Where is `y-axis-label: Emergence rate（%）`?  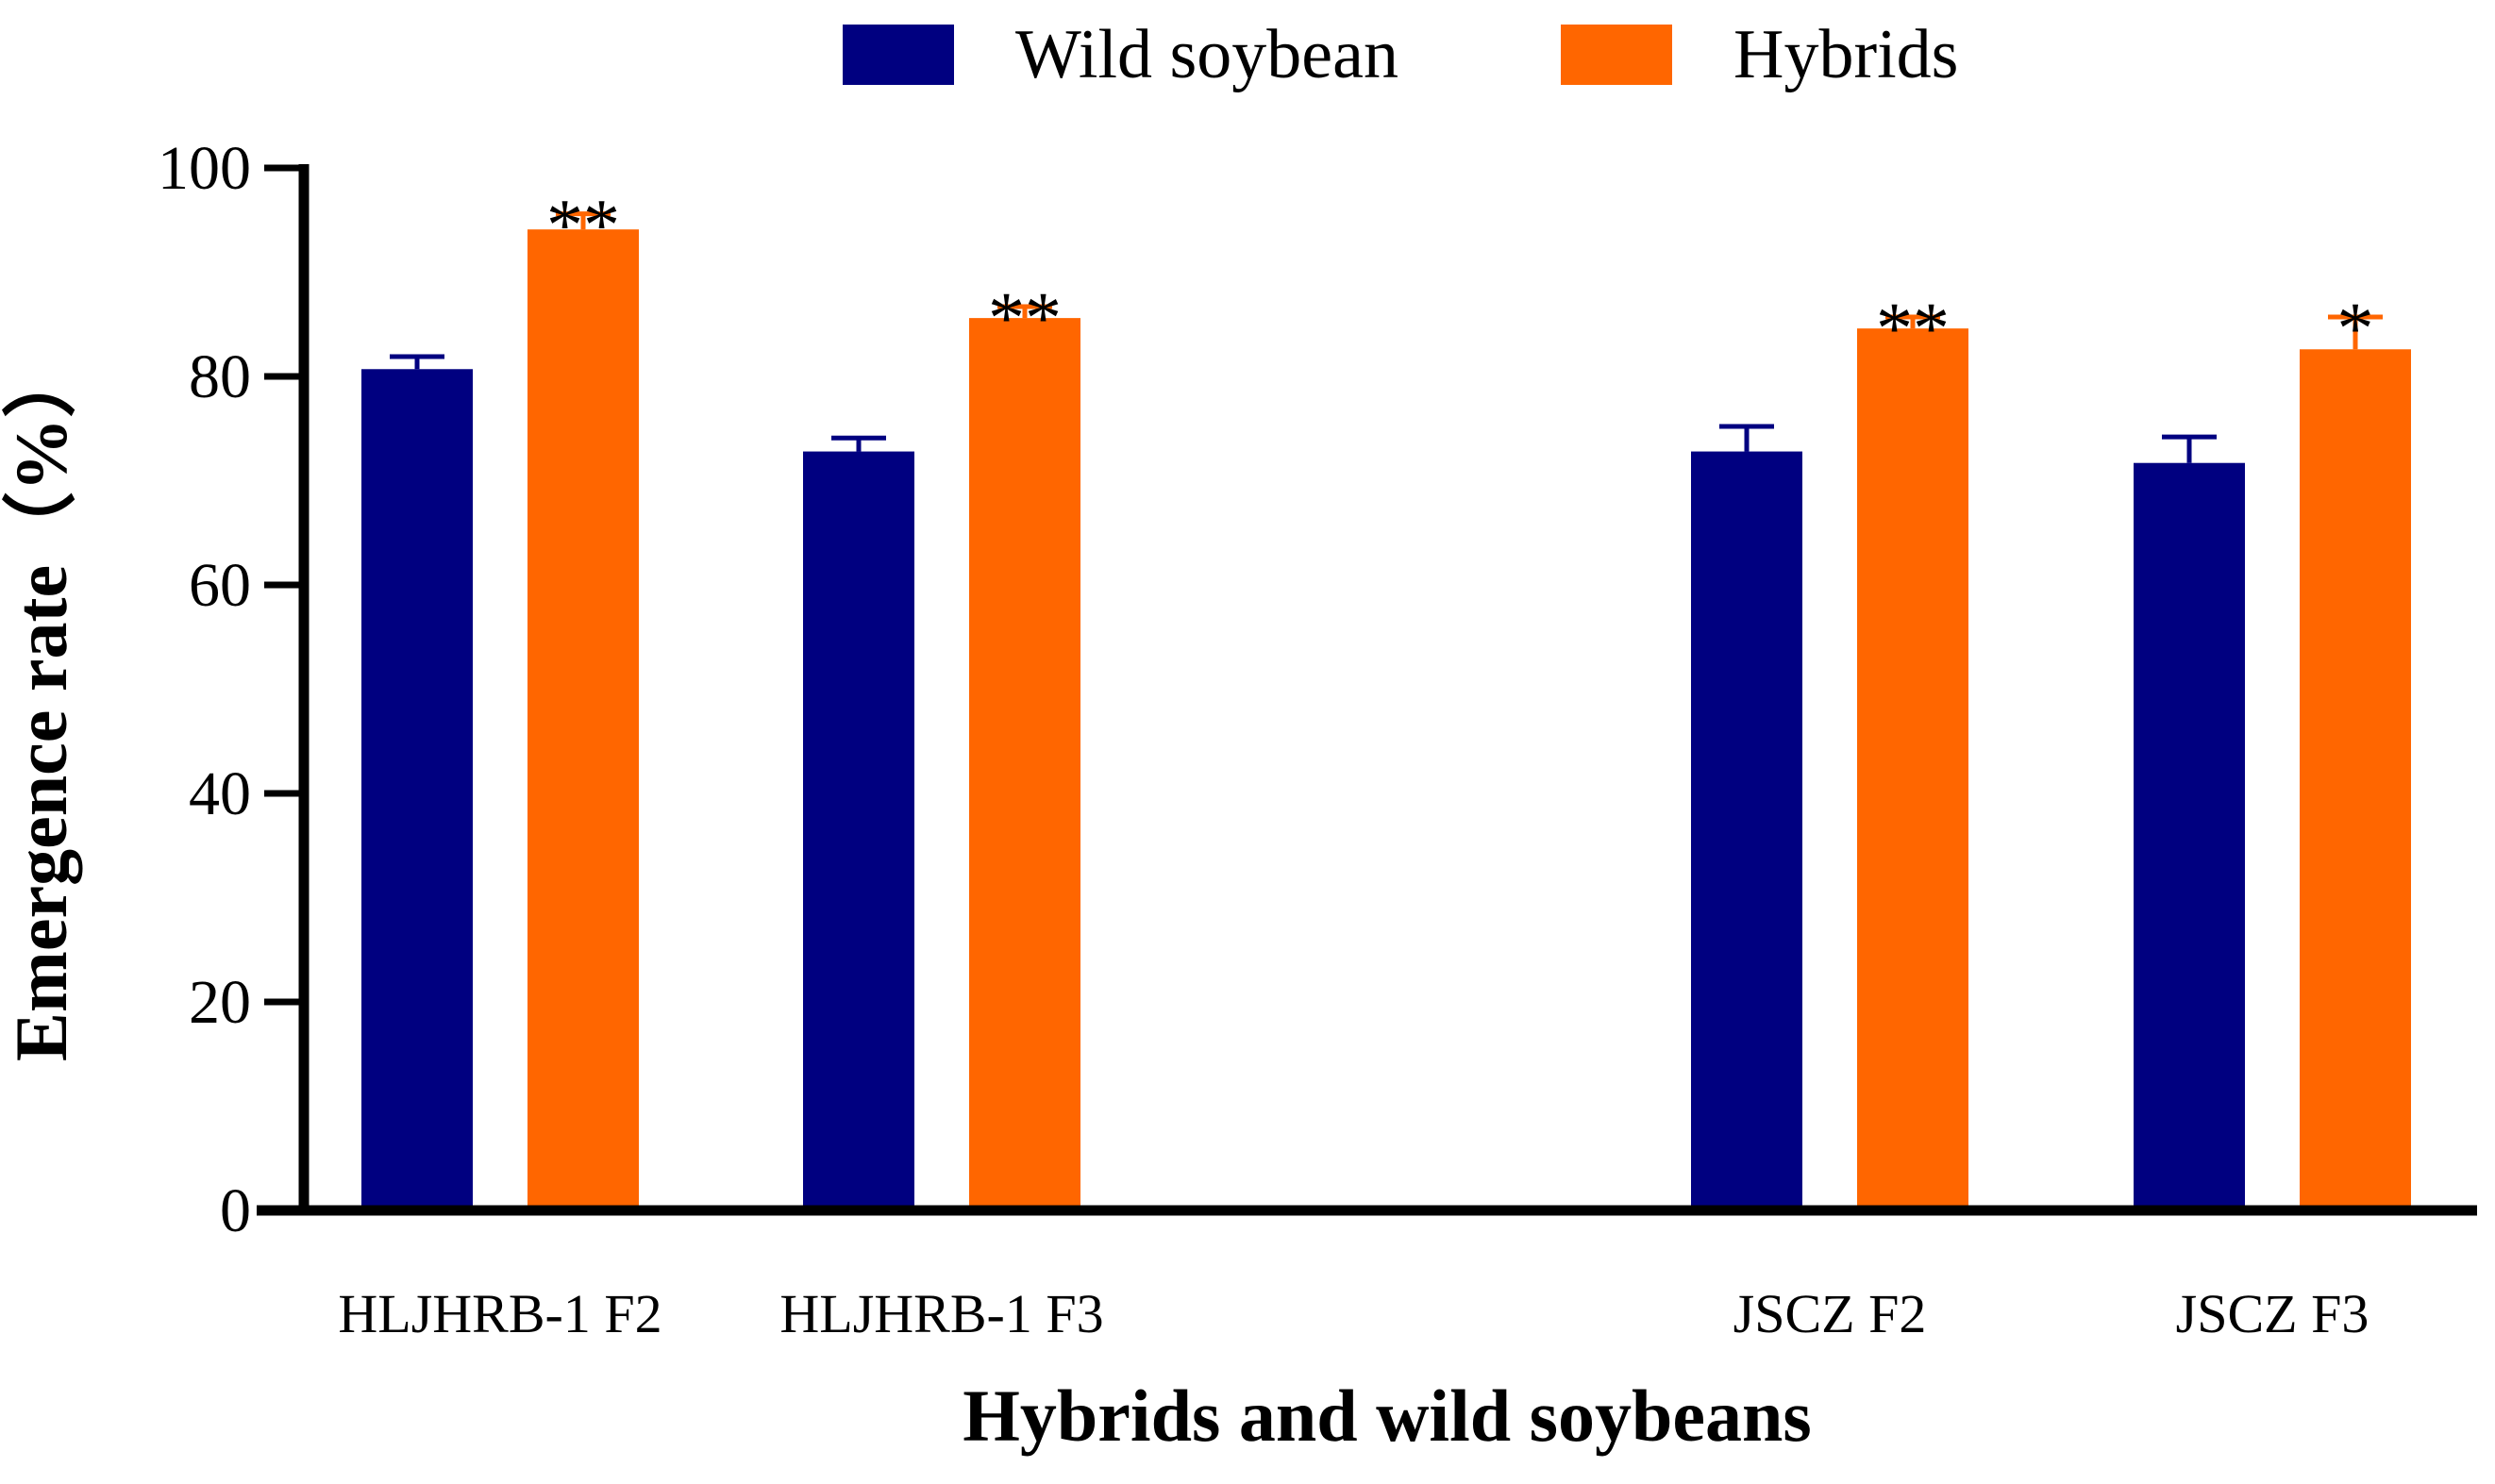 y-axis-label: Emergence rate（%） is located at coordinates (41, 702).